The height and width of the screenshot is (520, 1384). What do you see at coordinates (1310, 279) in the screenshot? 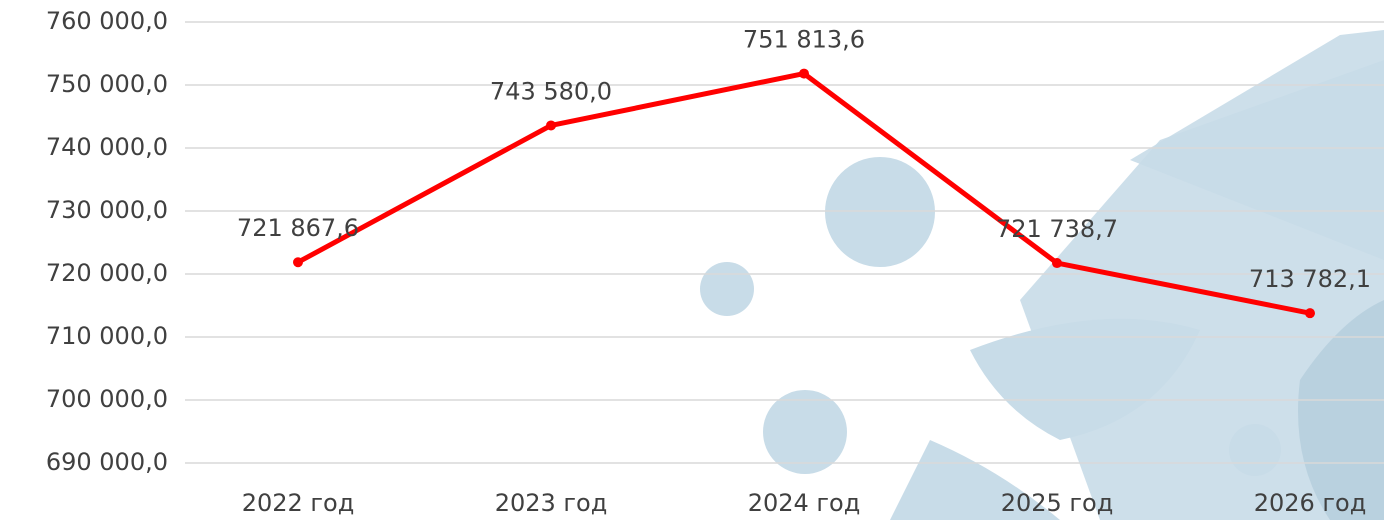
I see `data-label: 713 782,1` at bounding box center [1310, 279].